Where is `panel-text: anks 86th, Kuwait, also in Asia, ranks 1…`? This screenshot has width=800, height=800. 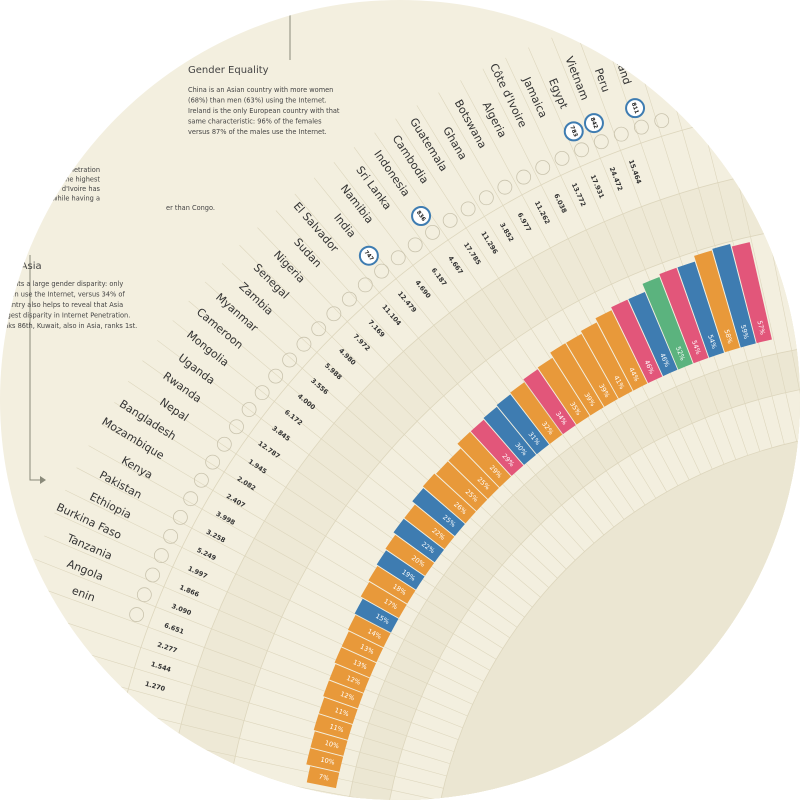 panel-text: anks 86th, Kuwait, also in Asia, ranks 1… is located at coordinates (68, 326).